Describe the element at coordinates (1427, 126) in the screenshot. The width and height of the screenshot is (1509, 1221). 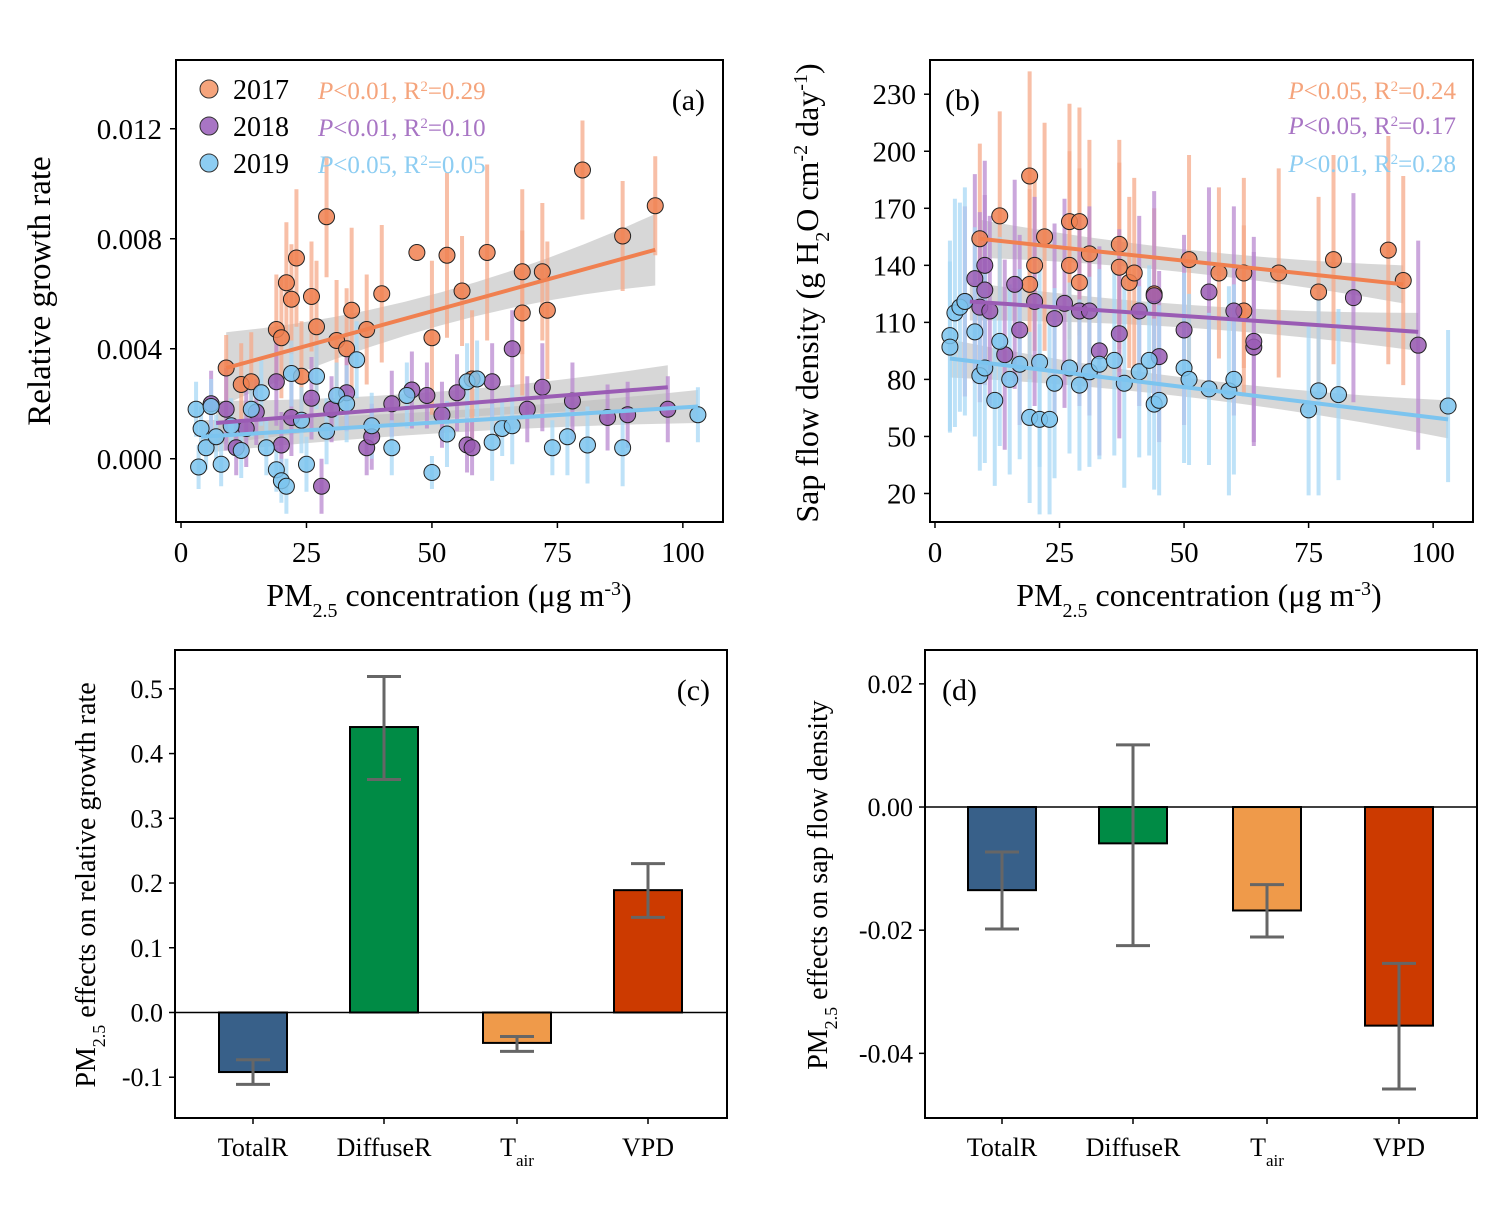
I see `stat-value: =0.17` at that location.